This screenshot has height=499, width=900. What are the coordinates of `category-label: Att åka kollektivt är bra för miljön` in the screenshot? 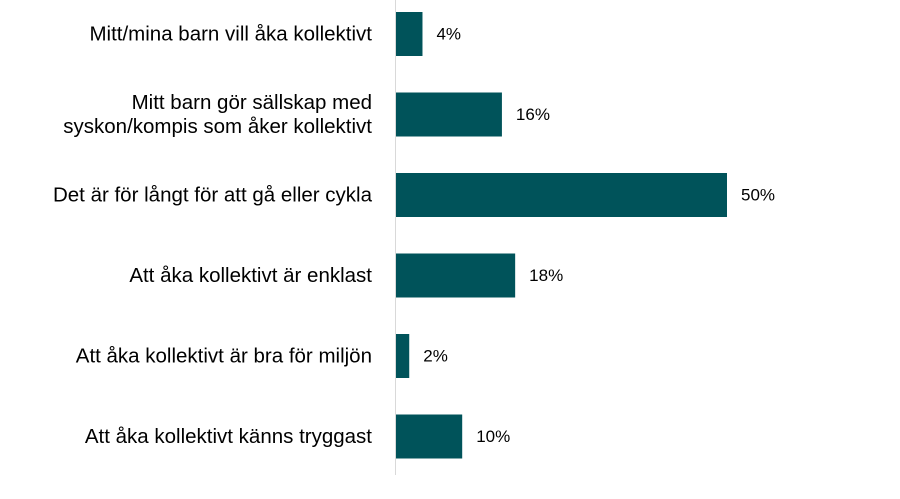 It's located at (224, 356).